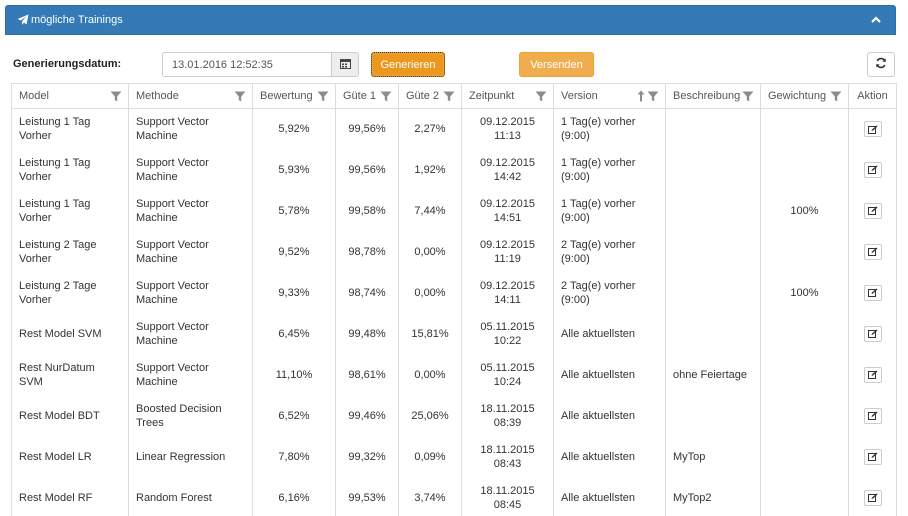 The image size is (908, 516). What do you see at coordinates (294, 96) in the screenshot?
I see `column-header-bewertung: Bewertung` at bounding box center [294, 96].